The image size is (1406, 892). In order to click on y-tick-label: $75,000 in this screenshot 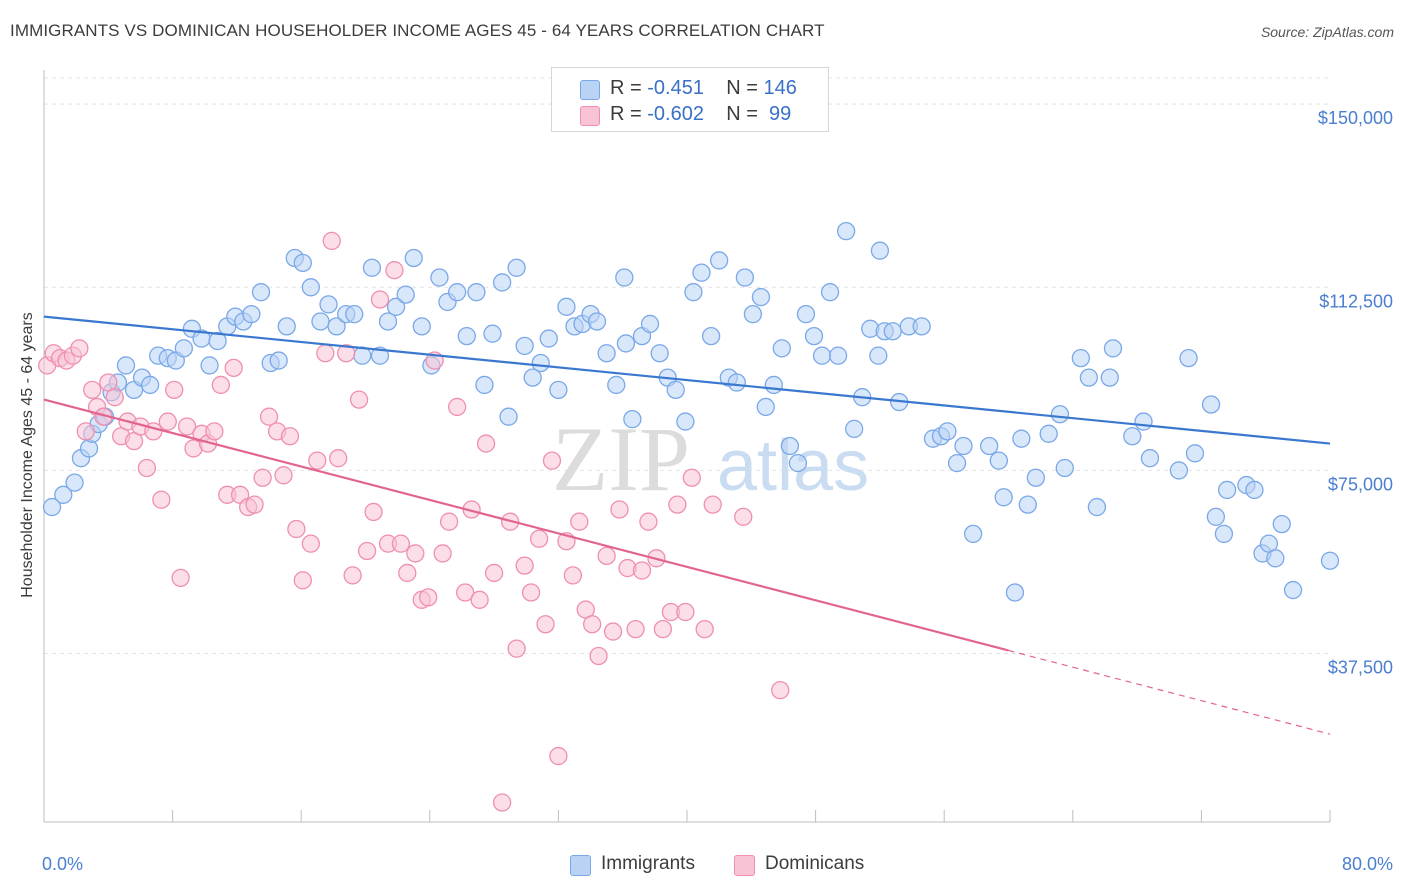, I will do `click(1360, 484)`.